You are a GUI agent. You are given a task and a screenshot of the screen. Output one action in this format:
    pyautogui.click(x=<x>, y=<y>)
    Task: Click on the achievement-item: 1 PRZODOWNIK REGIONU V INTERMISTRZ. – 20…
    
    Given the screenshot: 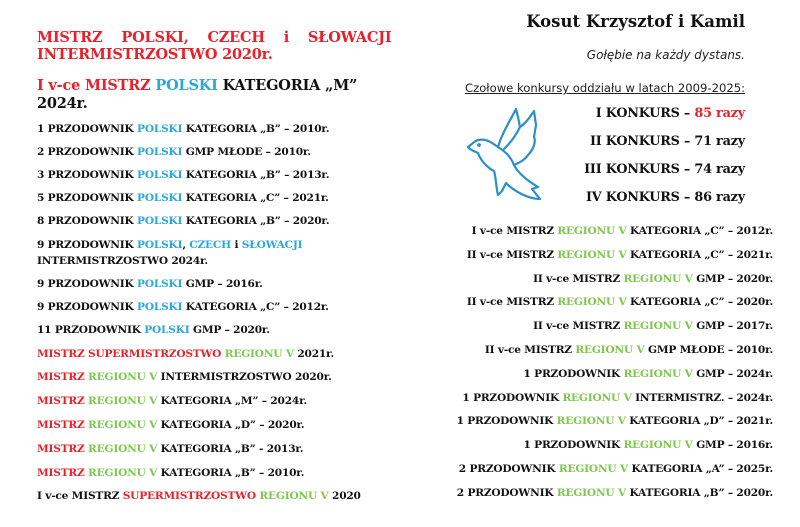 What is the action you would take?
    pyautogui.click(x=617, y=398)
    